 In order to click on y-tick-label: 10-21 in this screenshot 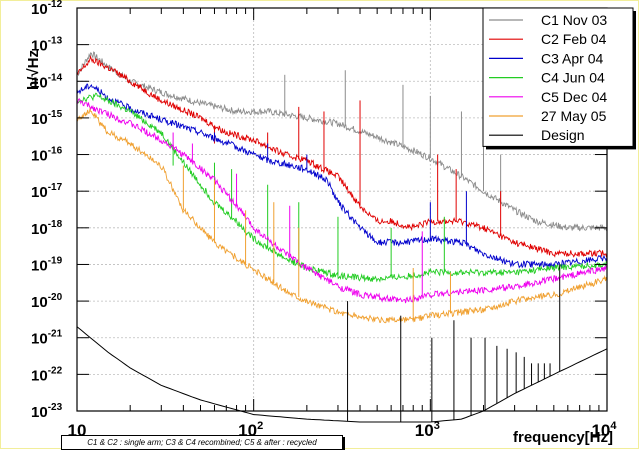, I will do `click(47, 338)`.